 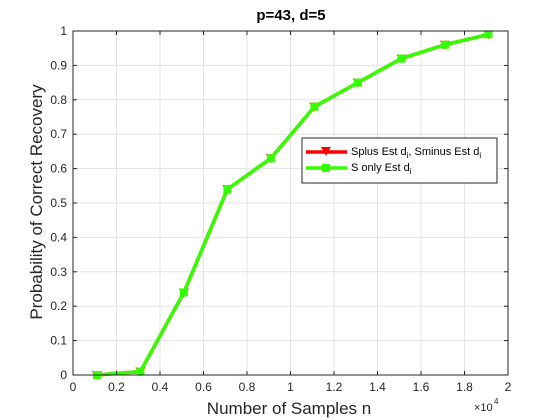 I want to click on x-tick-label: 1, so click(x=290, y=387).